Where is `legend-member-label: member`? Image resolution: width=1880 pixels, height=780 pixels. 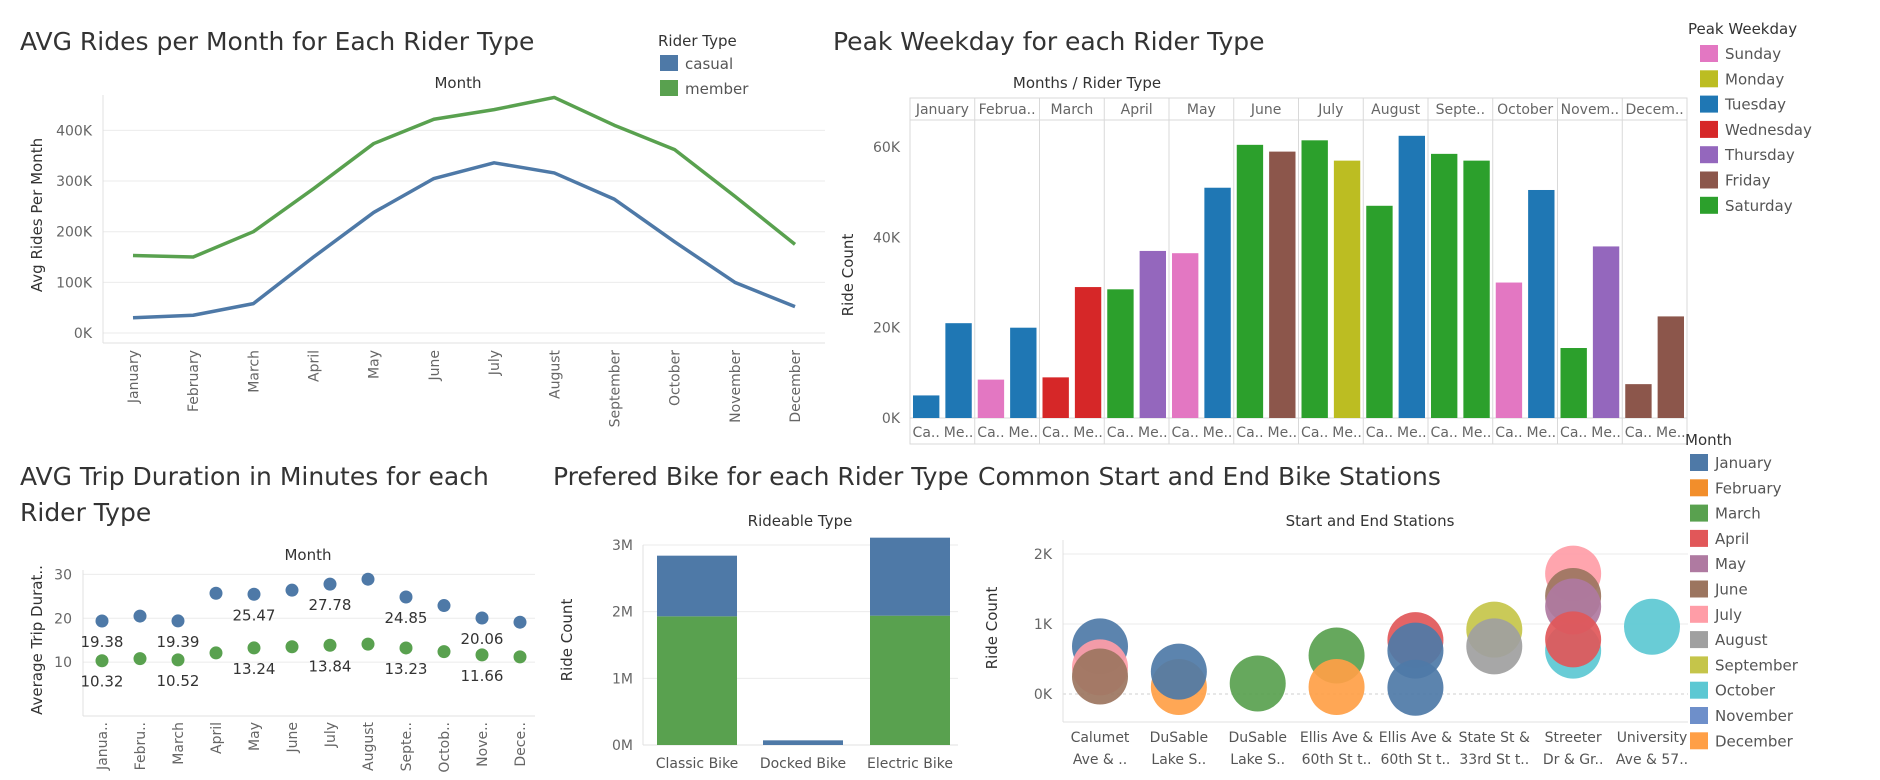 legend-member-label: member is located at coordinates (717, 89).